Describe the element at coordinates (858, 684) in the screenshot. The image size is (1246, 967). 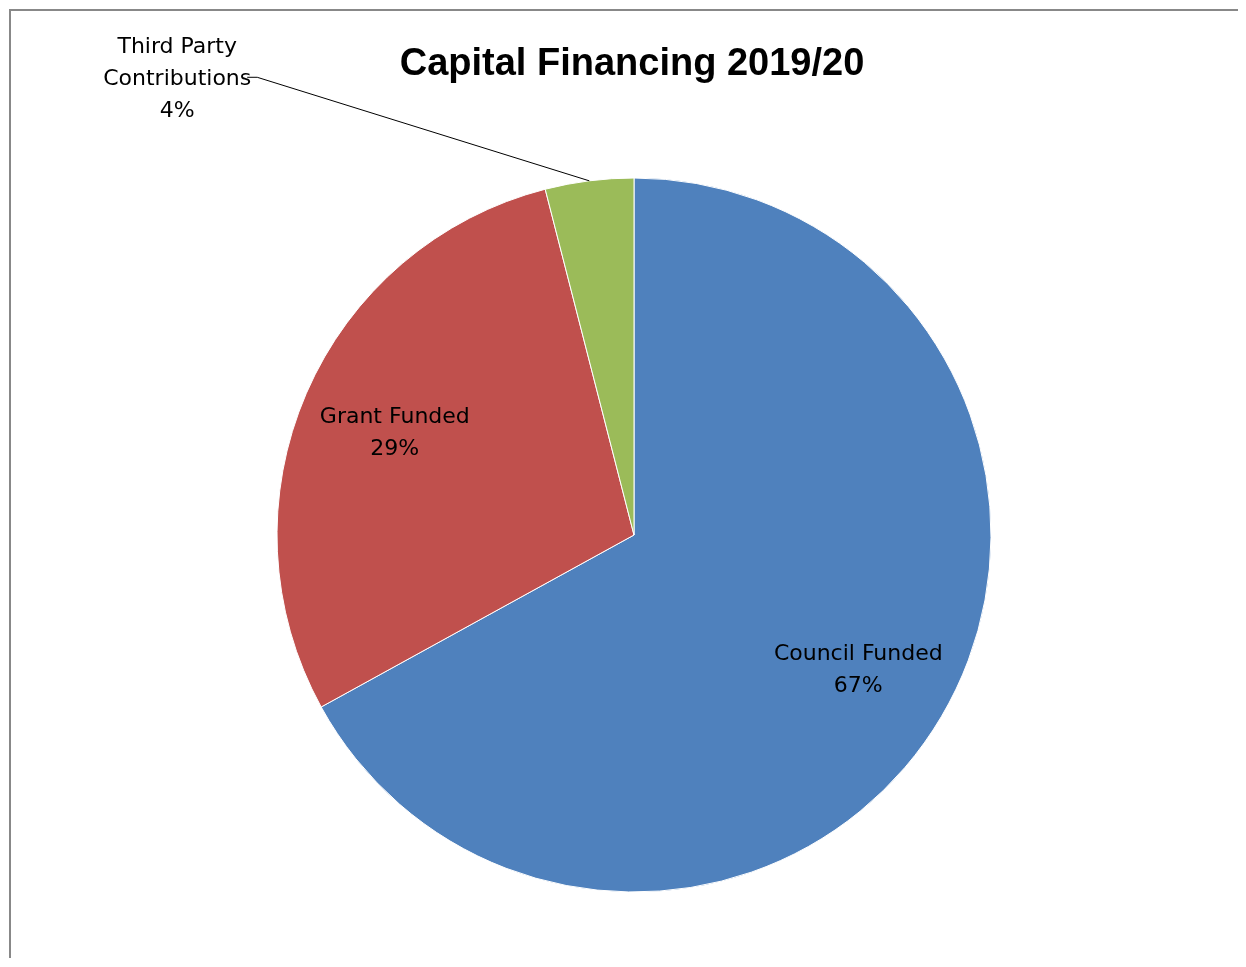
I see `data-label: 67%` at that location.